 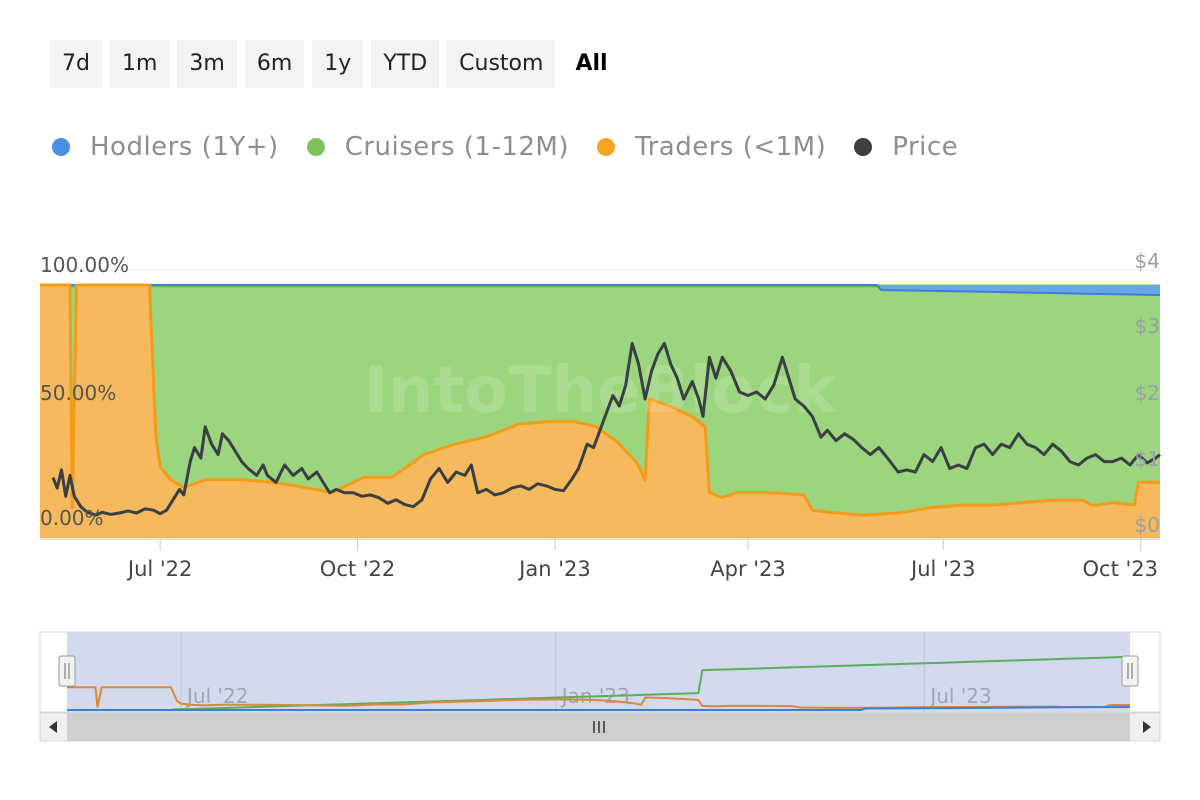 What do you see at coordinates (1147, 525) in the screenshot?
I see `right-axis-label: $0` at bounding box center [1147, 525].